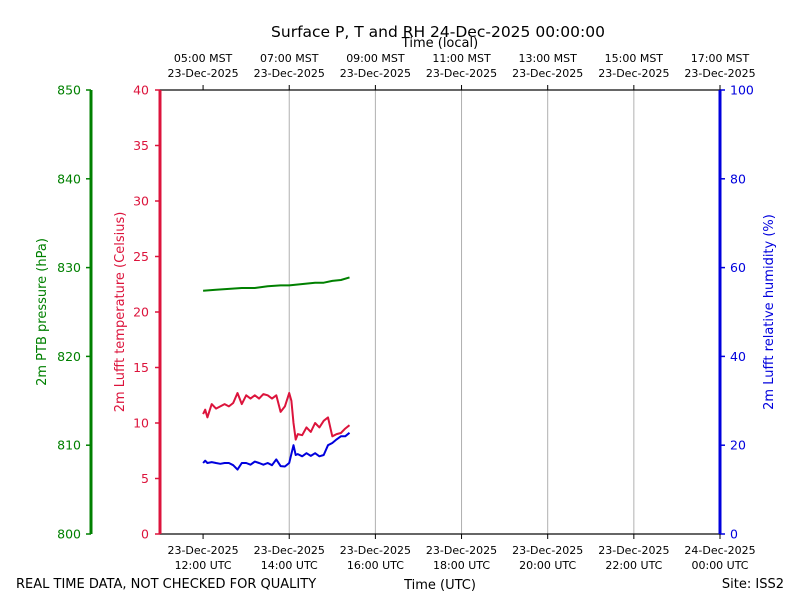 Image resolution: width=800 pixels, height=600 pixels. Describe the element at coordinates (42, 312) in the screenshot. I see `pressure-axis-label: 2m PTB pressure (hPa)` at that location.